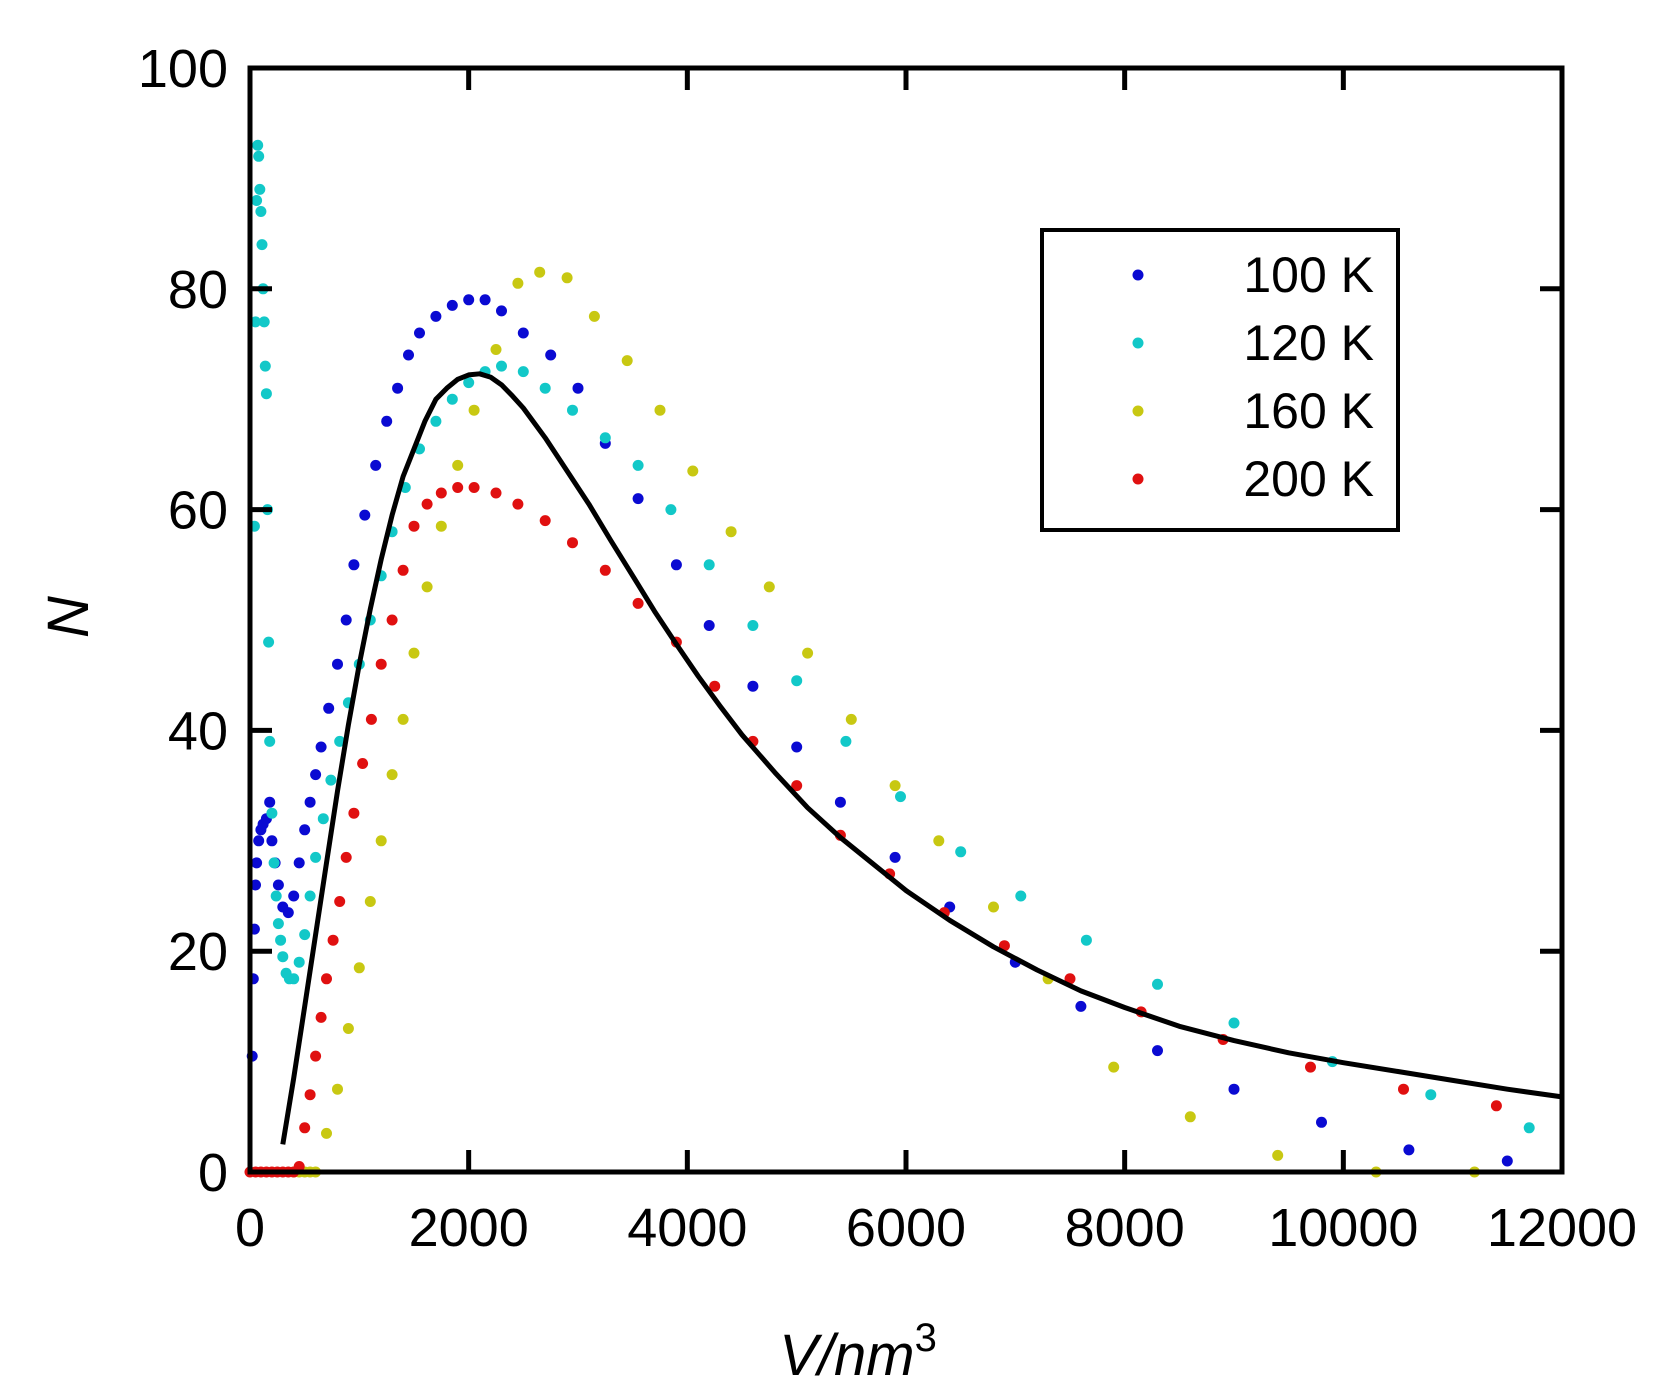 This screenshot has width=1661, height=1398. I want to click on legend: 100 K 120 K 160 K 200 K, so click(1220, 380).